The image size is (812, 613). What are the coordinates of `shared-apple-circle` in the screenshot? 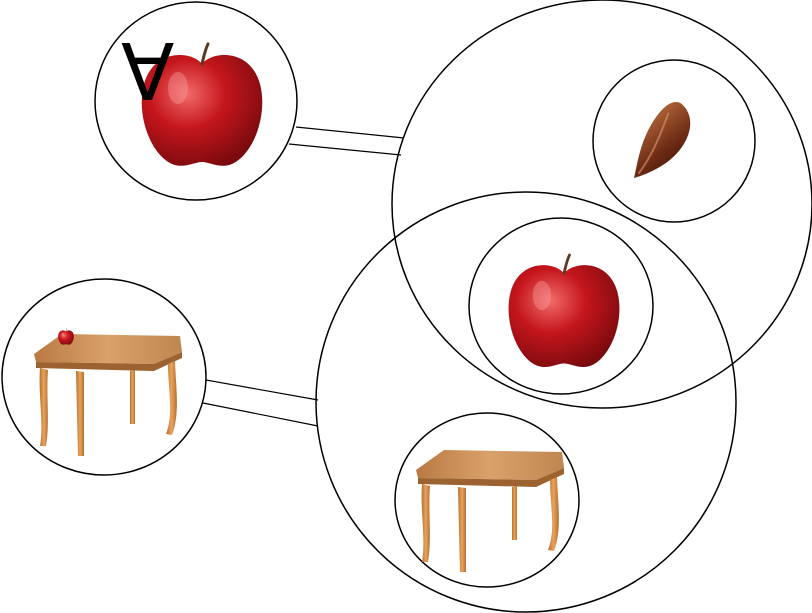 It's located at (561, 306).